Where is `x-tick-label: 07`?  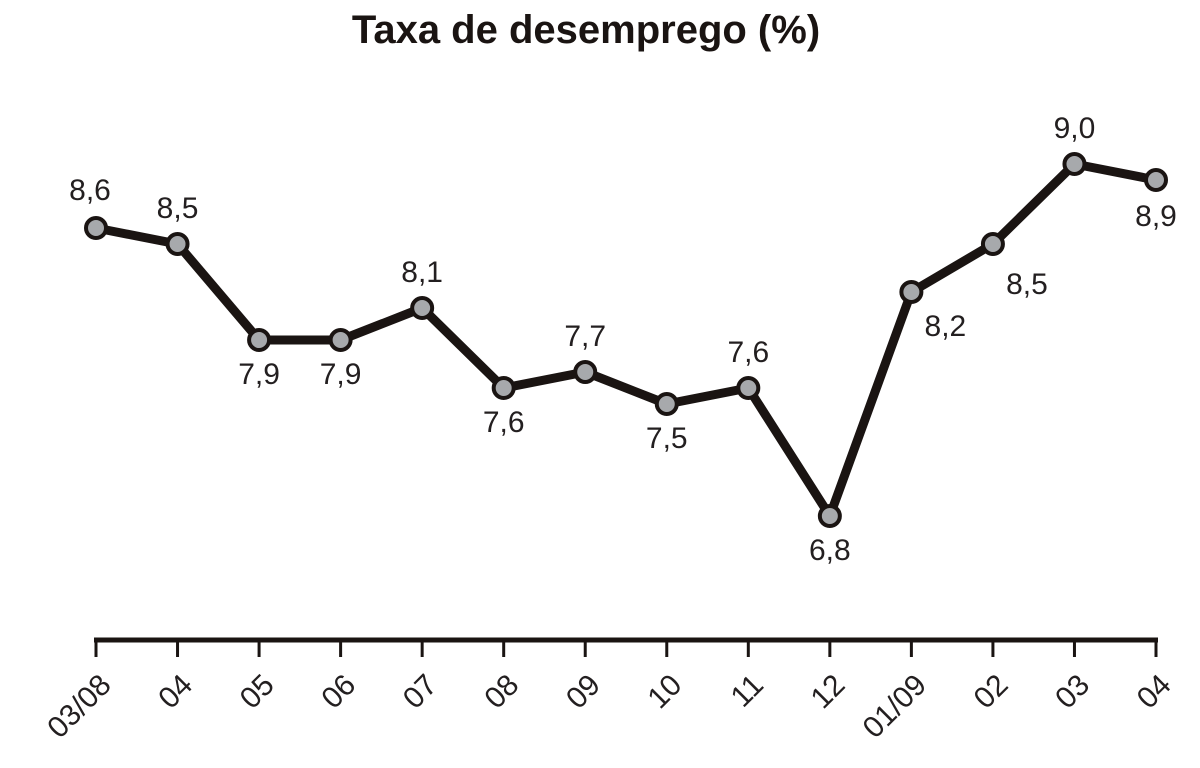 x-tick-label: 07 is located at coordinates (420, 691).